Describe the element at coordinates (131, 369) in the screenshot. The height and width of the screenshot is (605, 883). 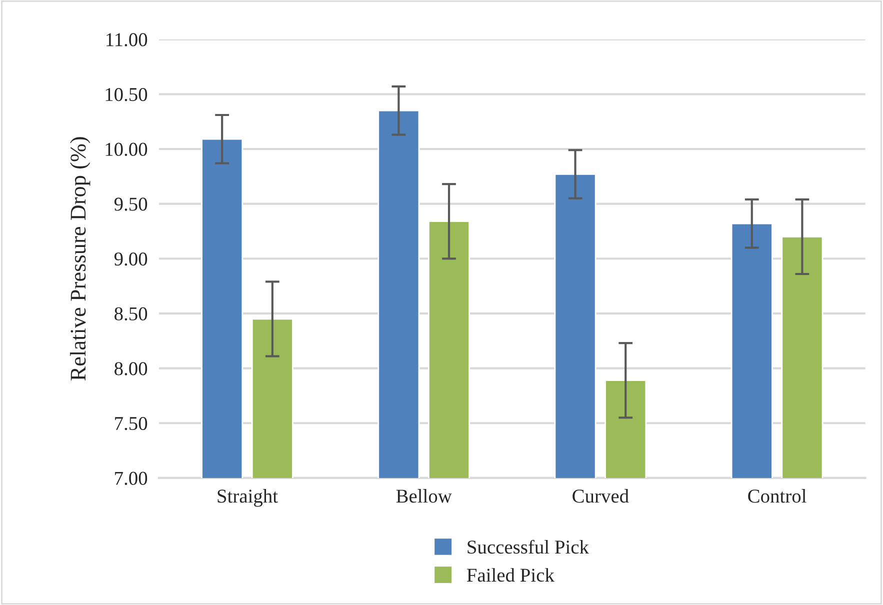
I see `y-tick-label: 8.00` at that location.